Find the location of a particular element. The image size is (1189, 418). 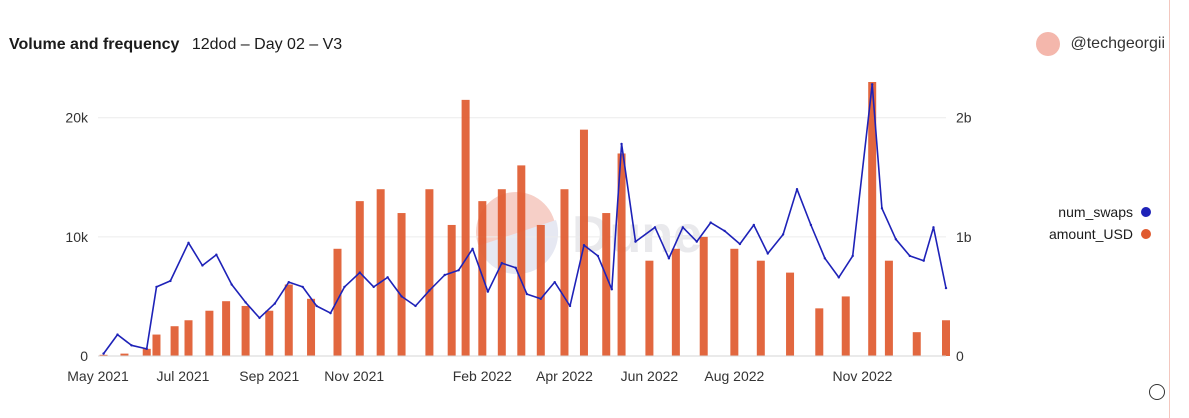

author-badge: @techgeorgii is located at coordinates (1100, 44).